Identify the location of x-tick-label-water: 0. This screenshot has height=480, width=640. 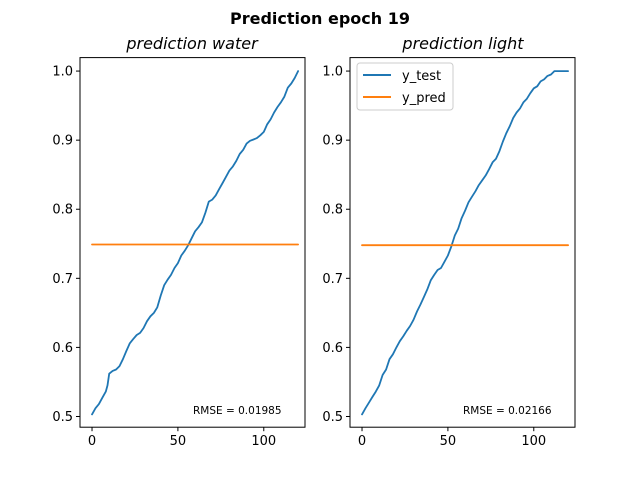
(92, 441).